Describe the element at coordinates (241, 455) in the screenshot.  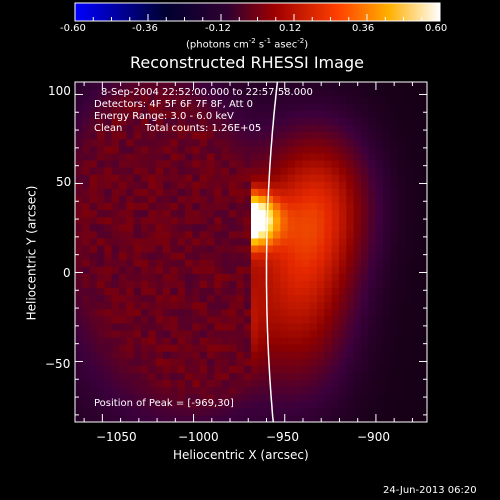
I see `x-axis-label: Heliocentric X (arcsec)` at that location.